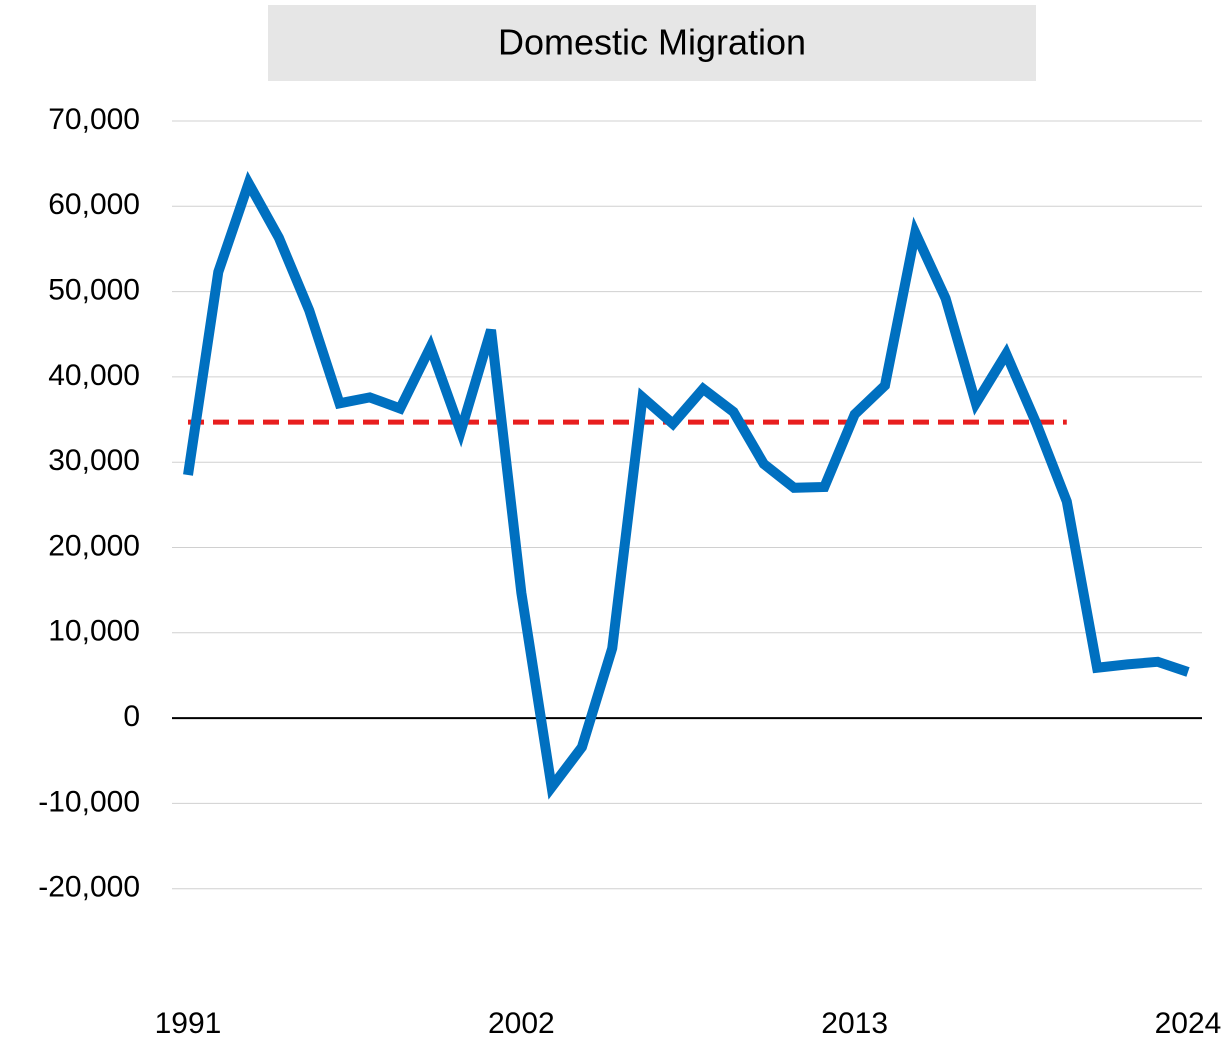  I want to click on x-tick-label: 2002, so click(521, 1023).